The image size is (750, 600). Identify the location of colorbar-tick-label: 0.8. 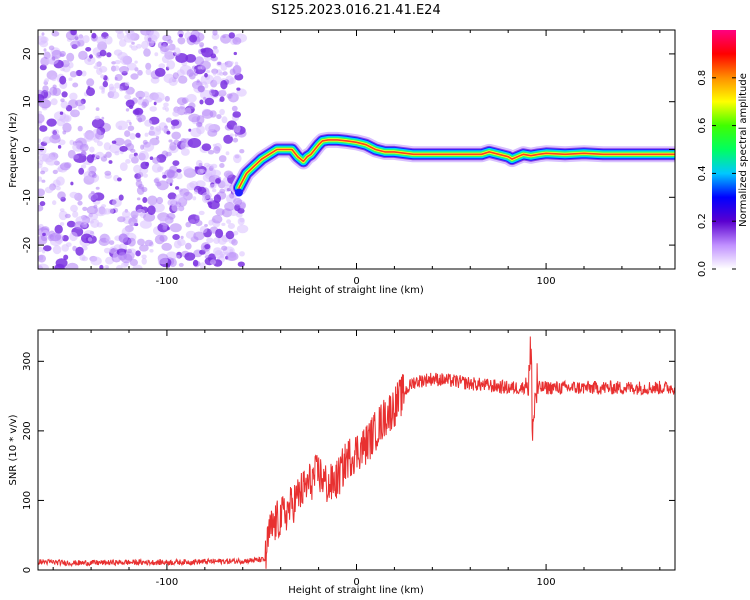
(702, 78).